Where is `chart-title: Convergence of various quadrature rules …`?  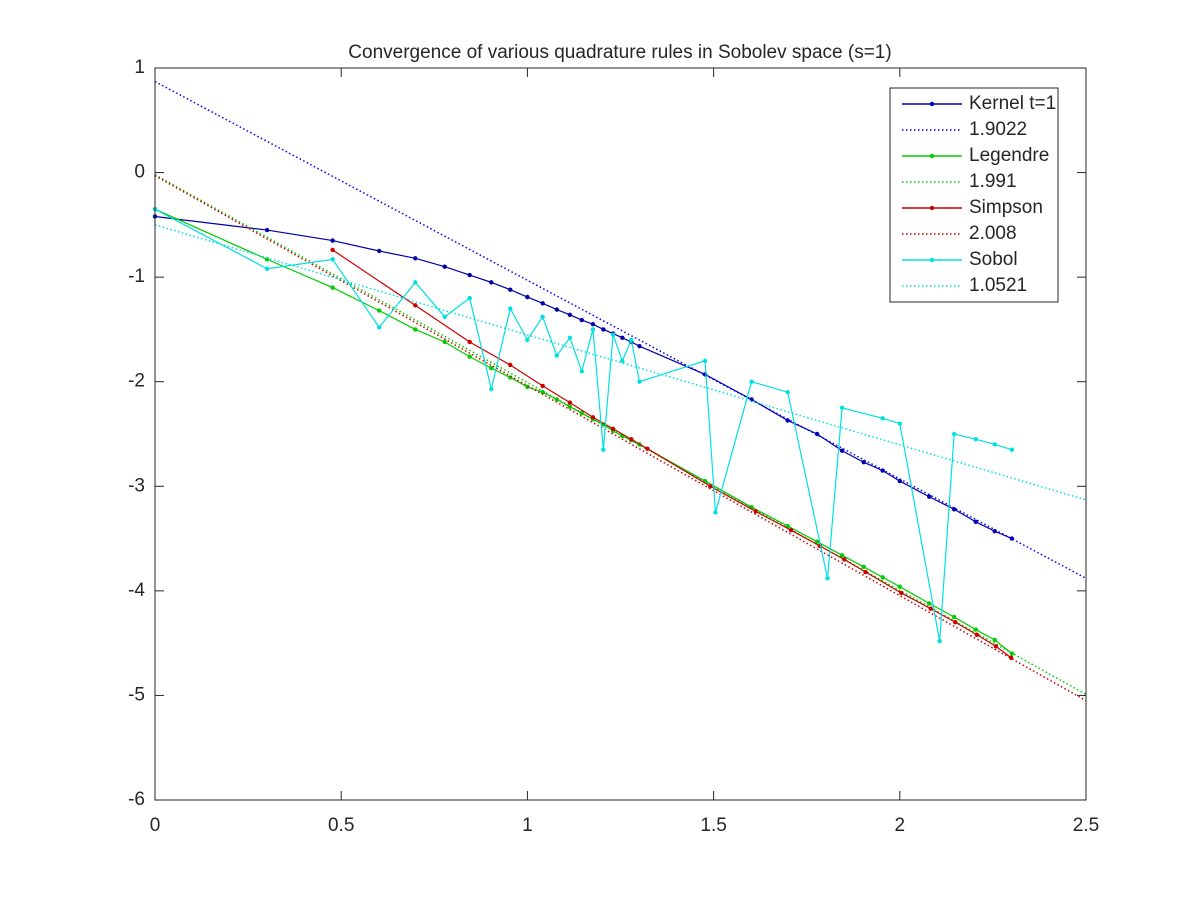
chart-title: Convergence of various quadrature rules … is located at coordinates (619, 52).